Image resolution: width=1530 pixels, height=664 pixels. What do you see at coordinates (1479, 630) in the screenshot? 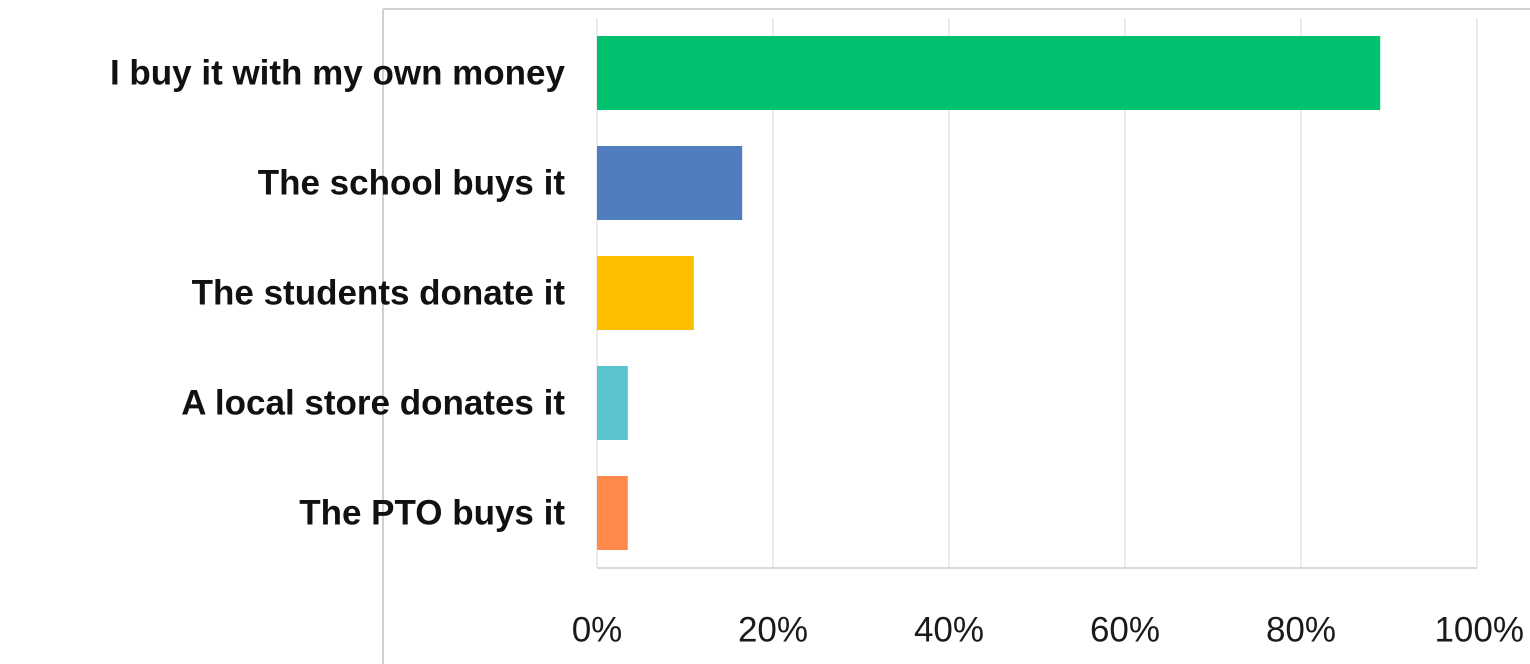
I see `x-tick-label: 100%` at bounding box center [1479, 630].